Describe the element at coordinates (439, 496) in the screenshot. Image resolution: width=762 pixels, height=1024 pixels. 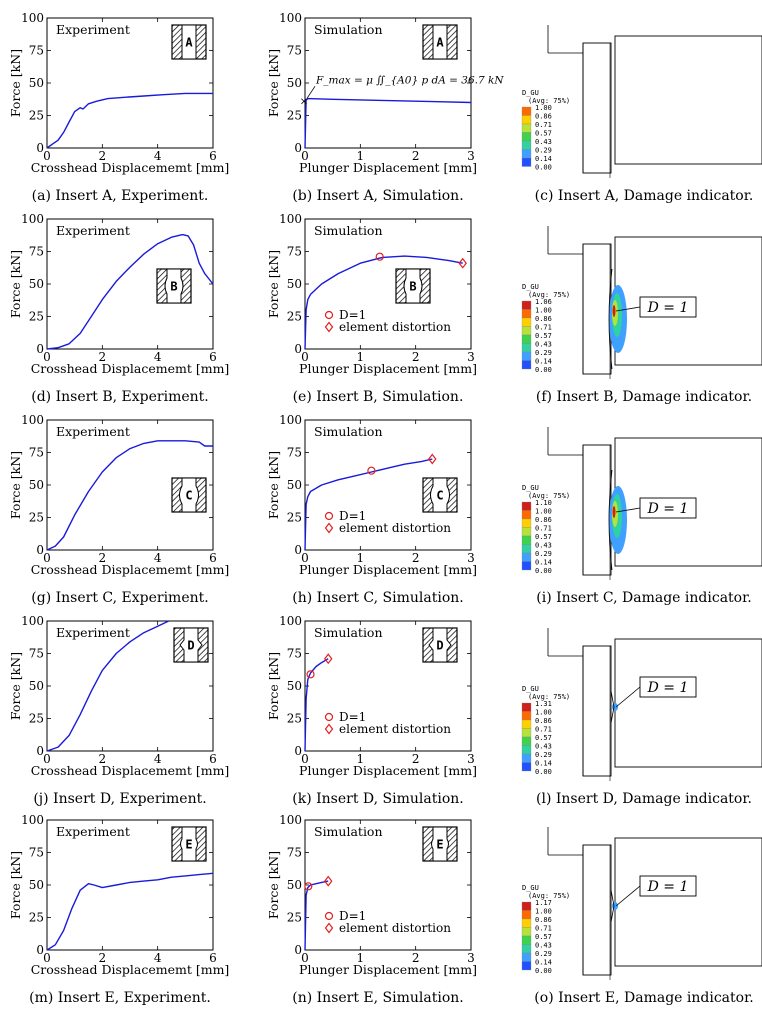
I see `insert-letter: C` at that location.